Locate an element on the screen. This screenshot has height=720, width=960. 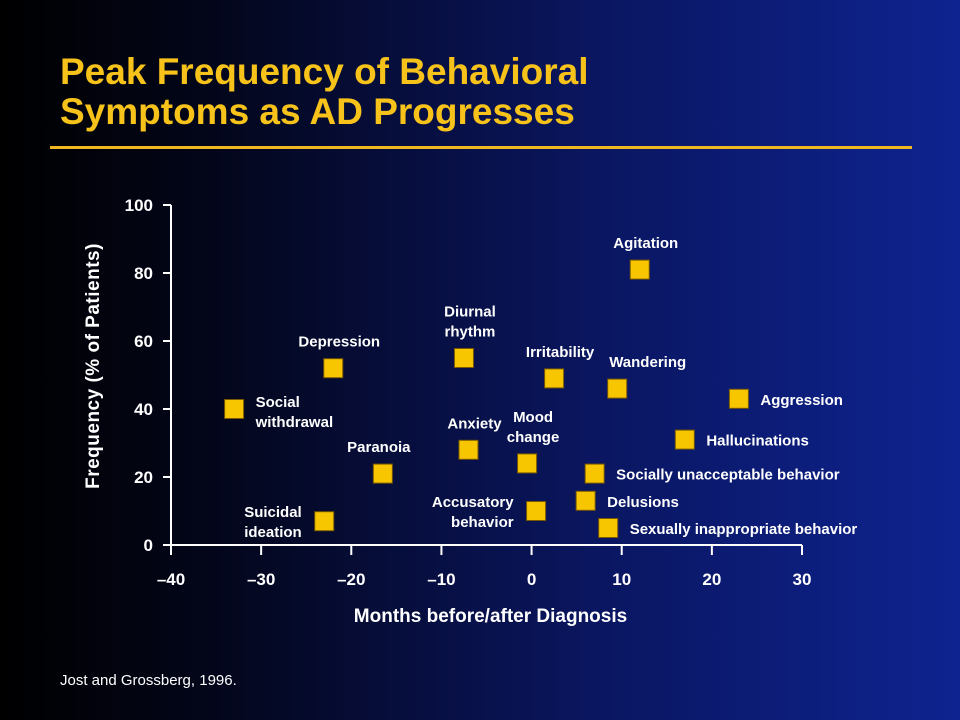
point-label: Diurnal rhythm is located at coordinates (470, 322).